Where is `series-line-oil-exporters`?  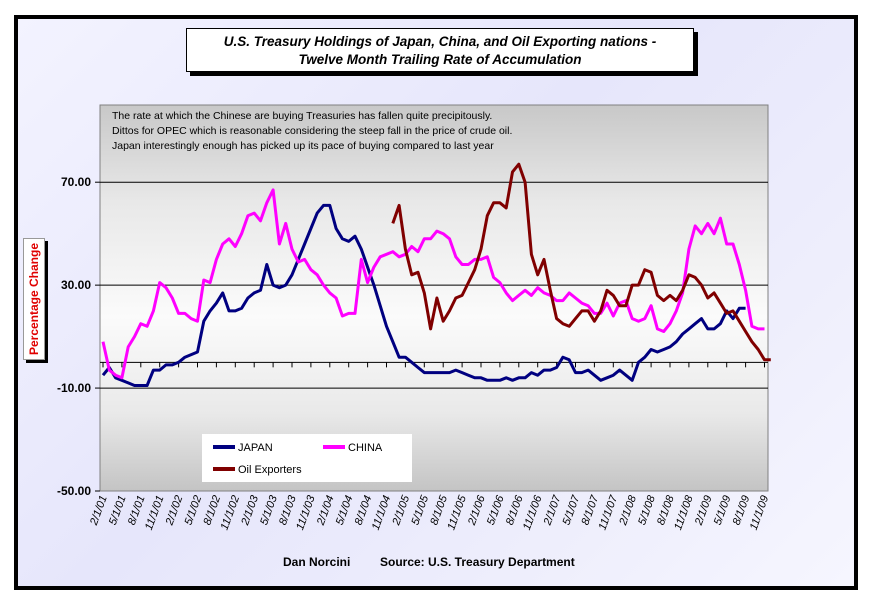
series-line-oil-exporters is located at coordinates (581, 262).